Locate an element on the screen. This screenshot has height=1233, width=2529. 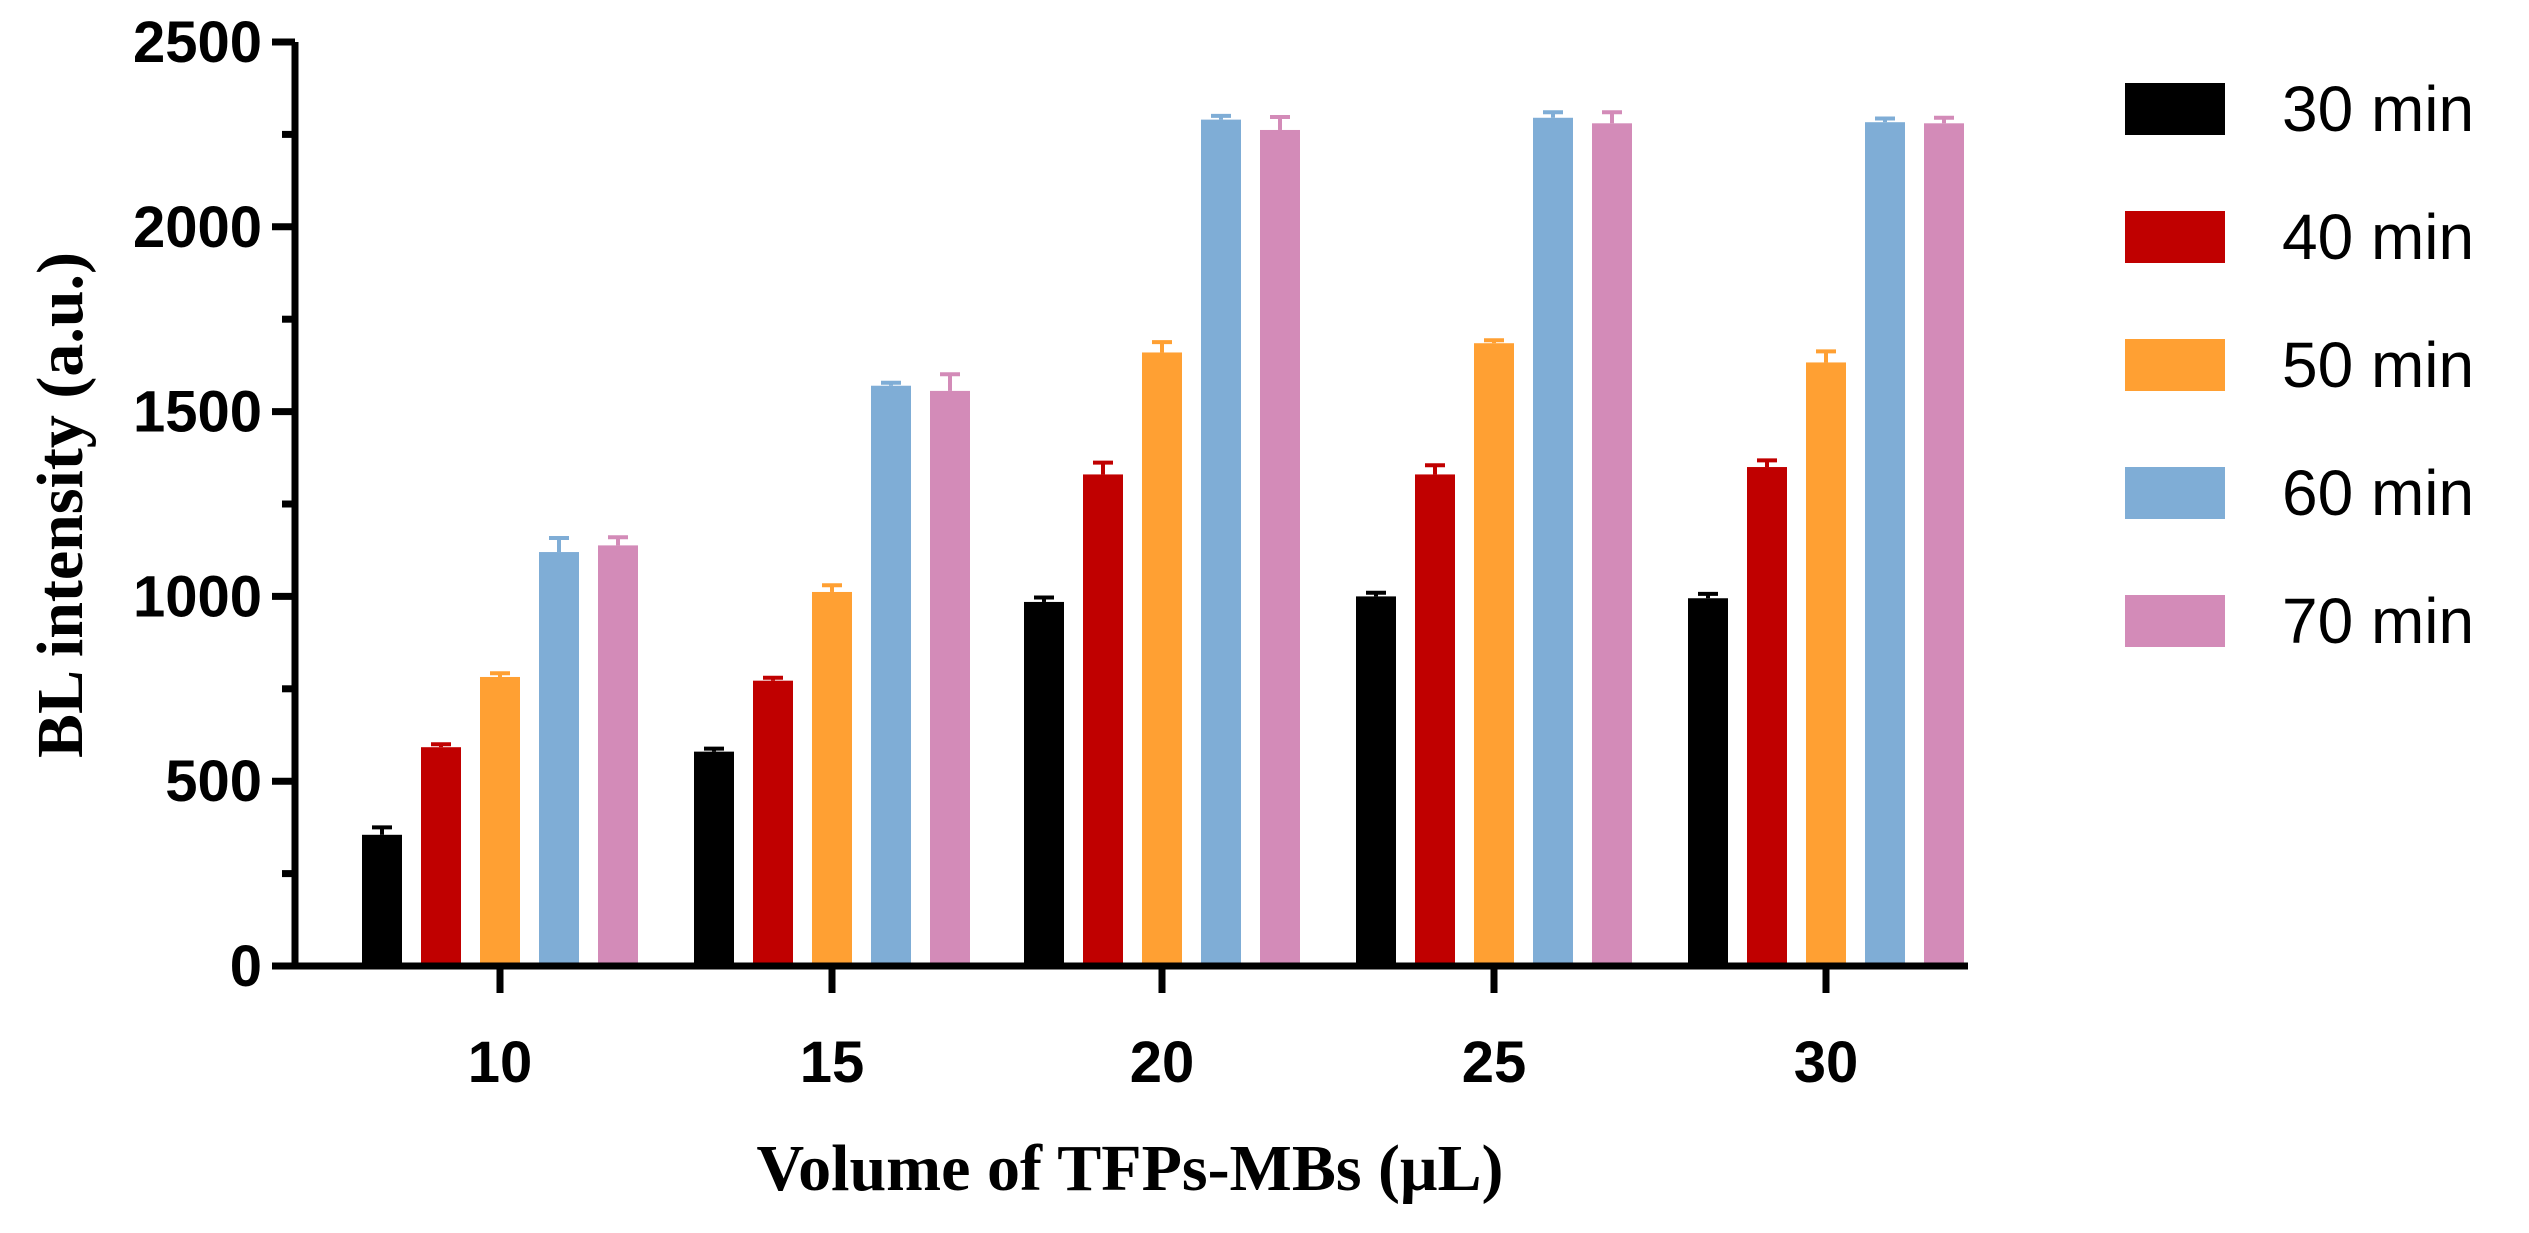
legend-label: 70 min is located at coordinates (2378, 621).